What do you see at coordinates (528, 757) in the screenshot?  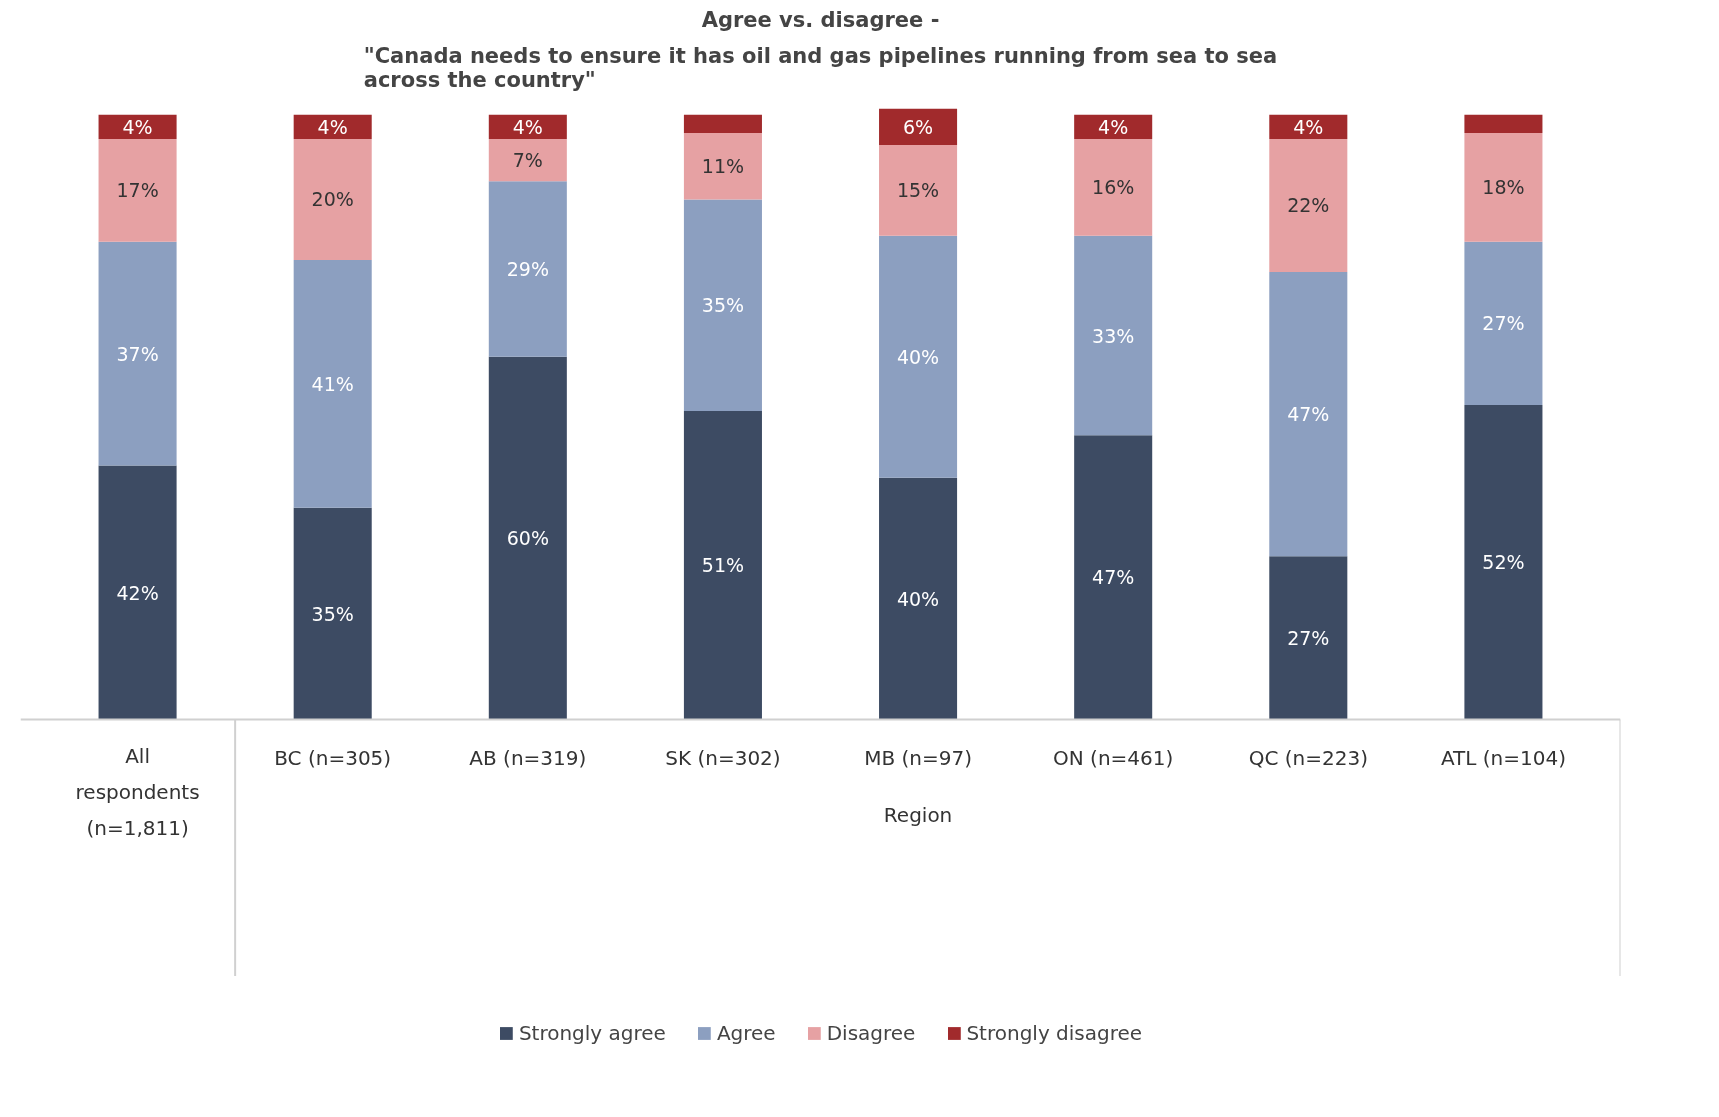 I see `x-tick-label: AB (n=319)` at bounding box center [528, 757].